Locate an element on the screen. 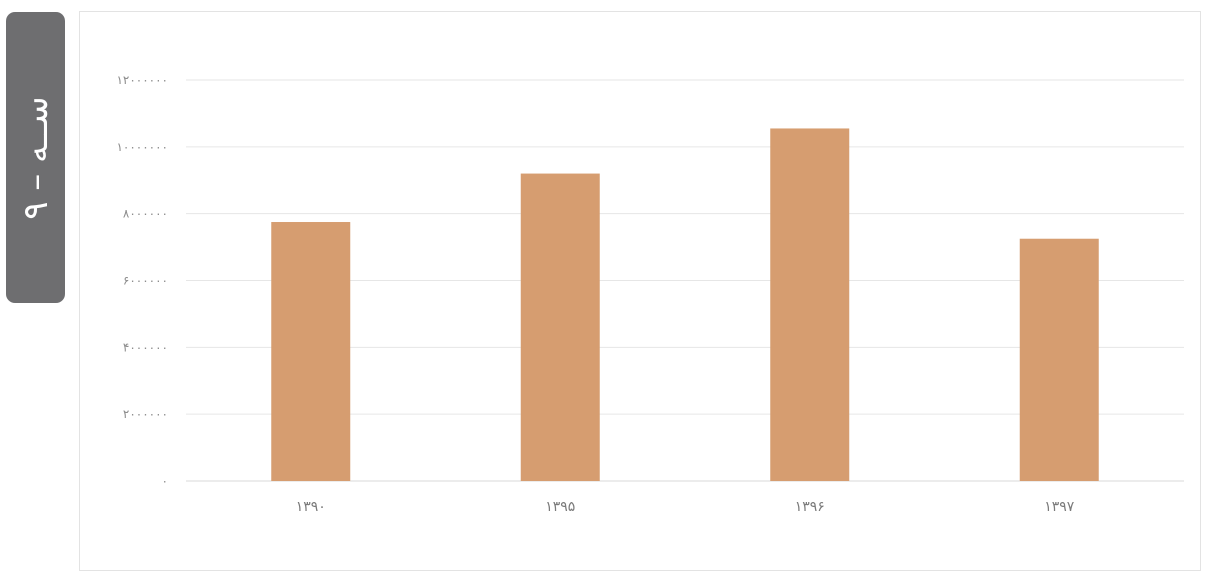  x-tick-label: ۱۳۹۶ is located at coordinates (810, 507).